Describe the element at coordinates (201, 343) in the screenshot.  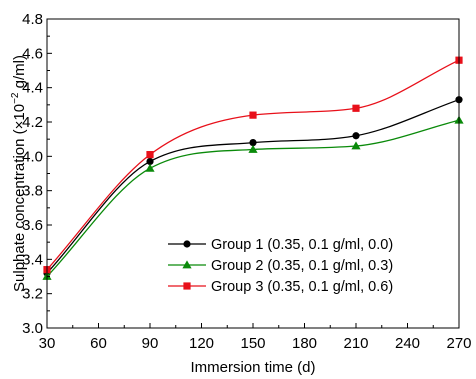
I see `x-tick-label-120: 120` at that location.